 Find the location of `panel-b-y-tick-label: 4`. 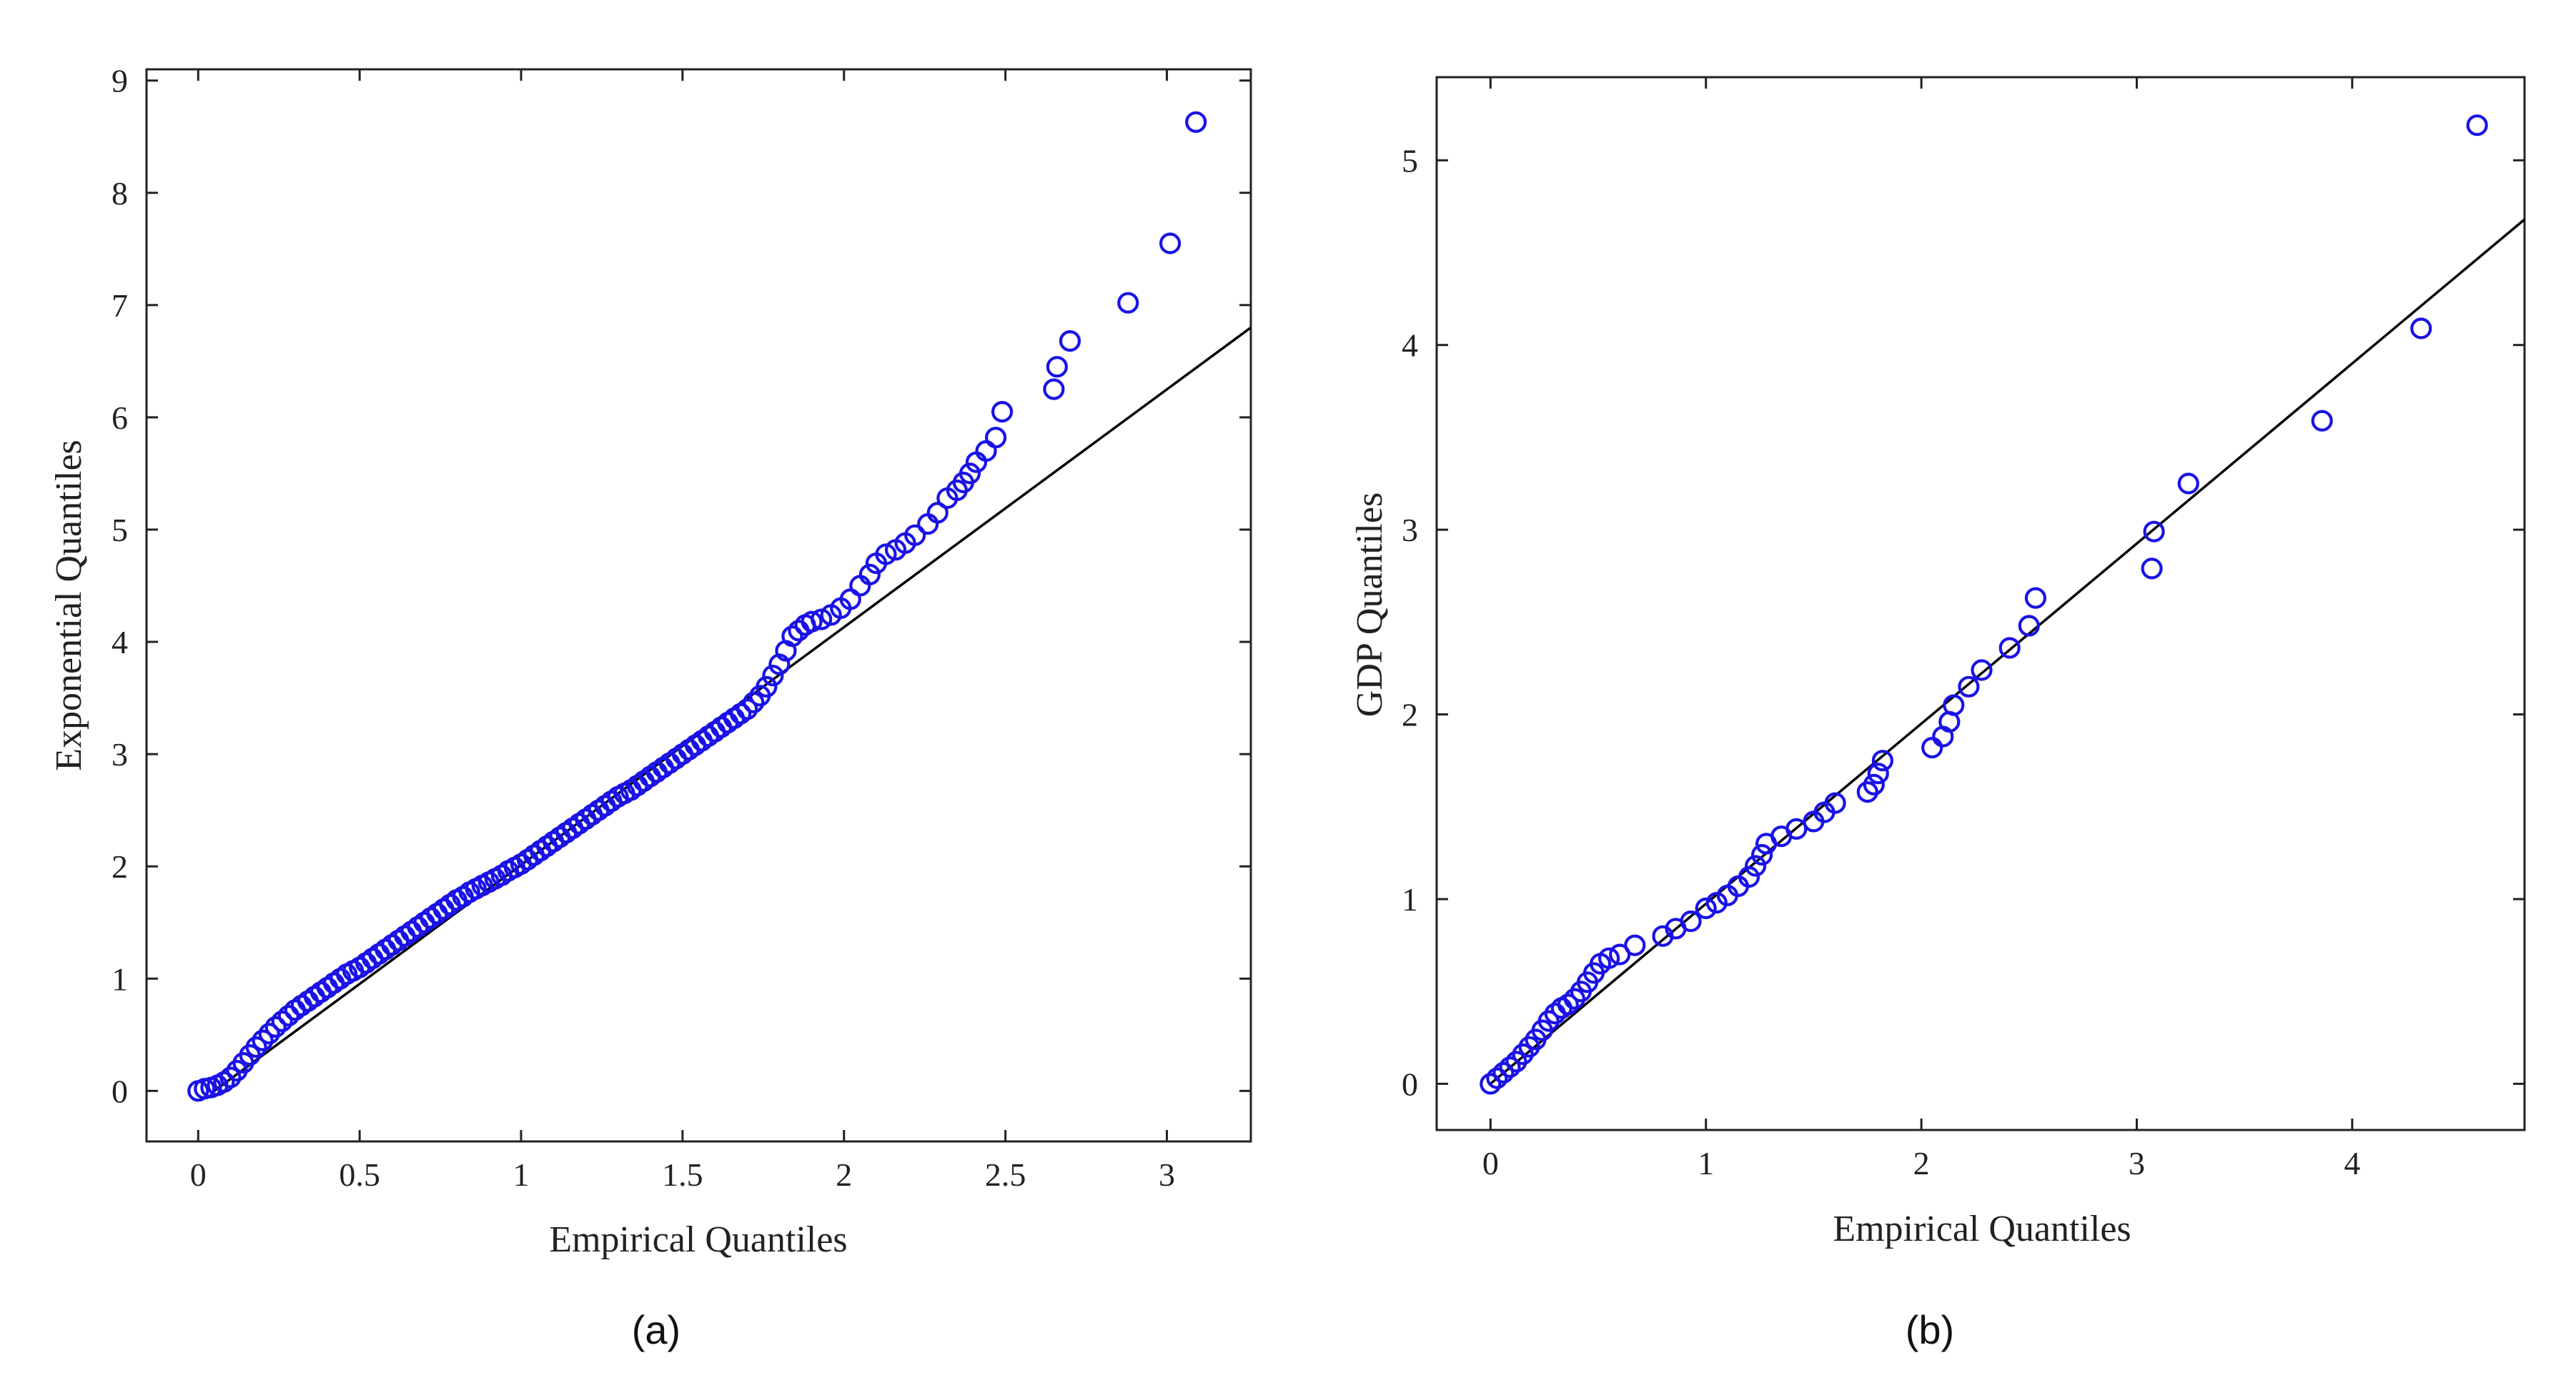

panel-b-y-tick-label: 4 is located at coordinates (1410, 345).